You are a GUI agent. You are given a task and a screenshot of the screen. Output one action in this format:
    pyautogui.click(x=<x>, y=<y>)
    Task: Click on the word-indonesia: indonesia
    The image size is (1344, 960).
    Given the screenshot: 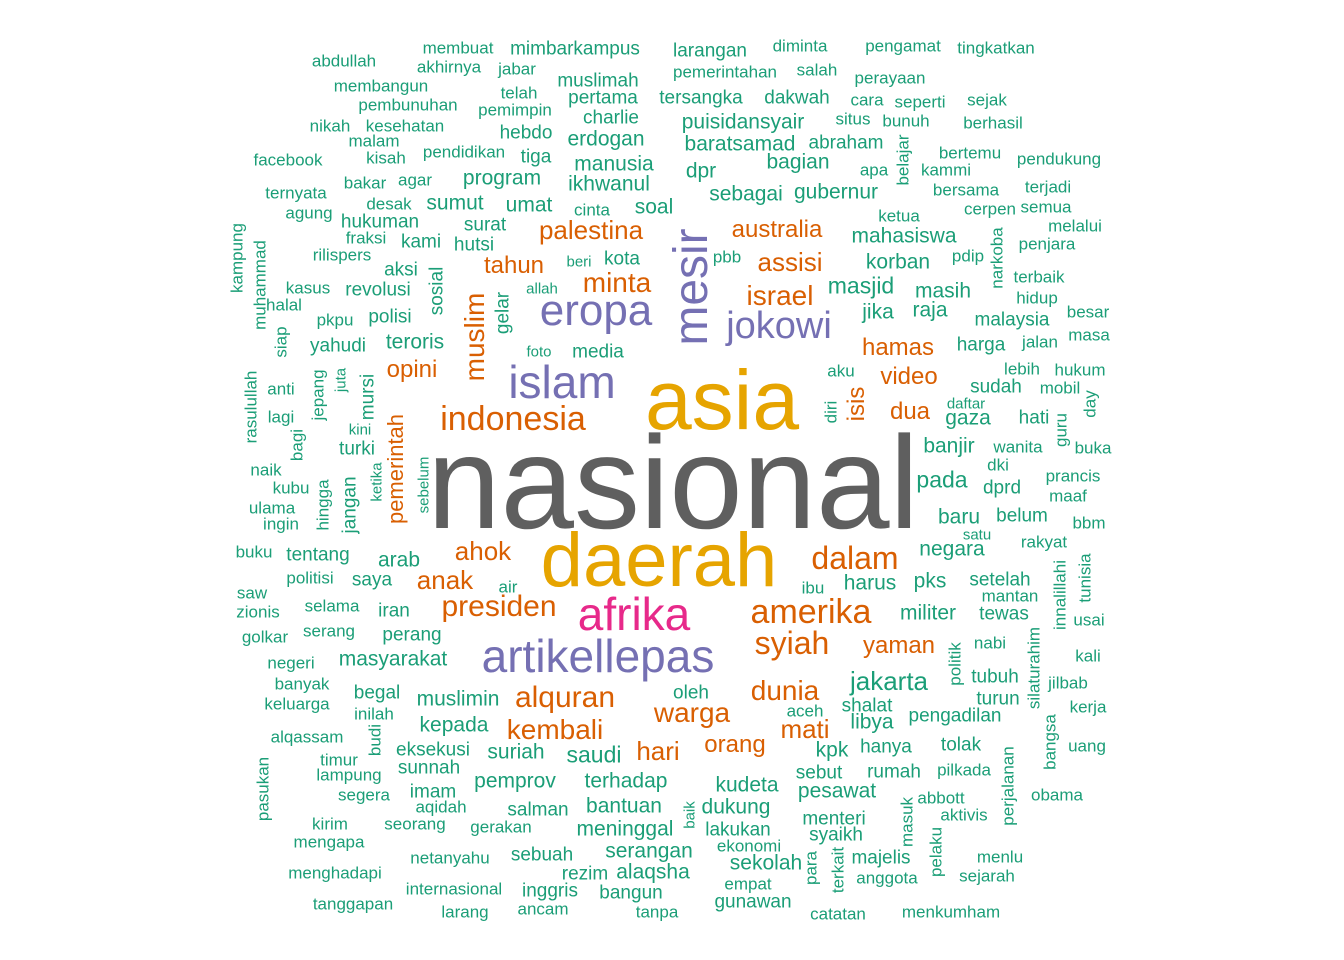 What is the action you would take?
    pyautogui.click(x=513, y=419)
    